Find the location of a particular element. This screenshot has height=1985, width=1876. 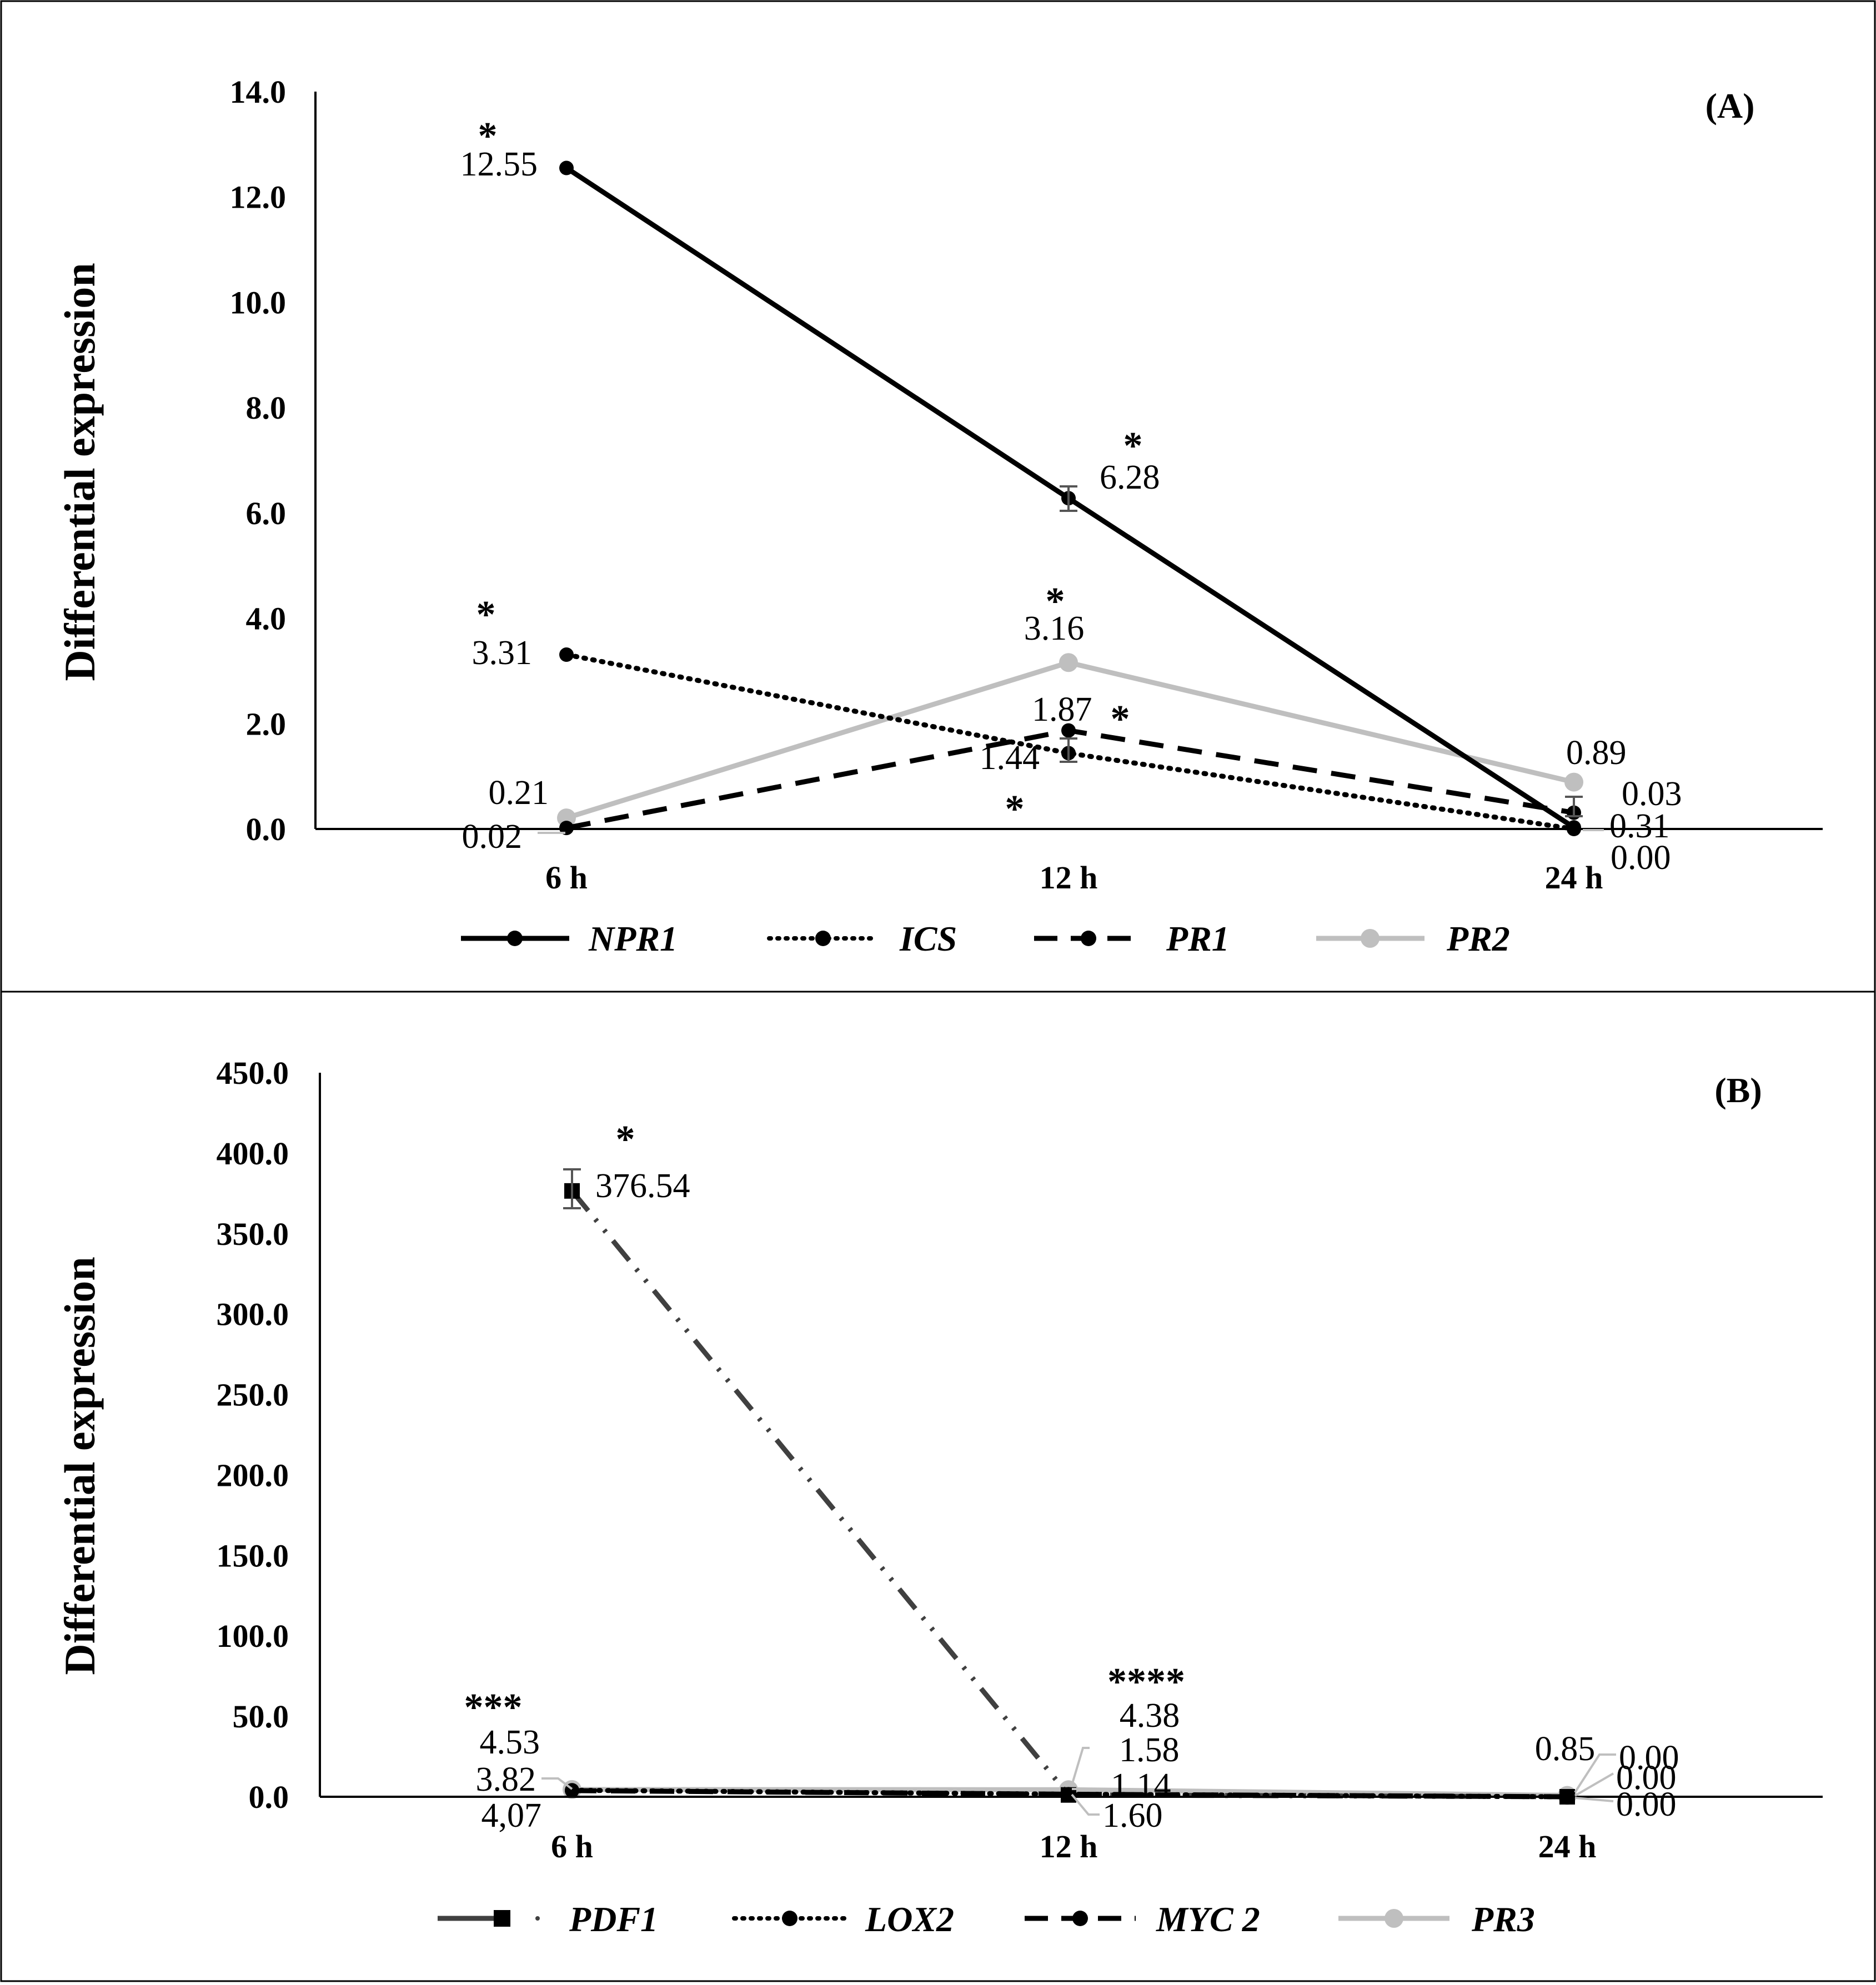

label-pdf1-6h: 376.54 is located at coordinates (642, 1186).